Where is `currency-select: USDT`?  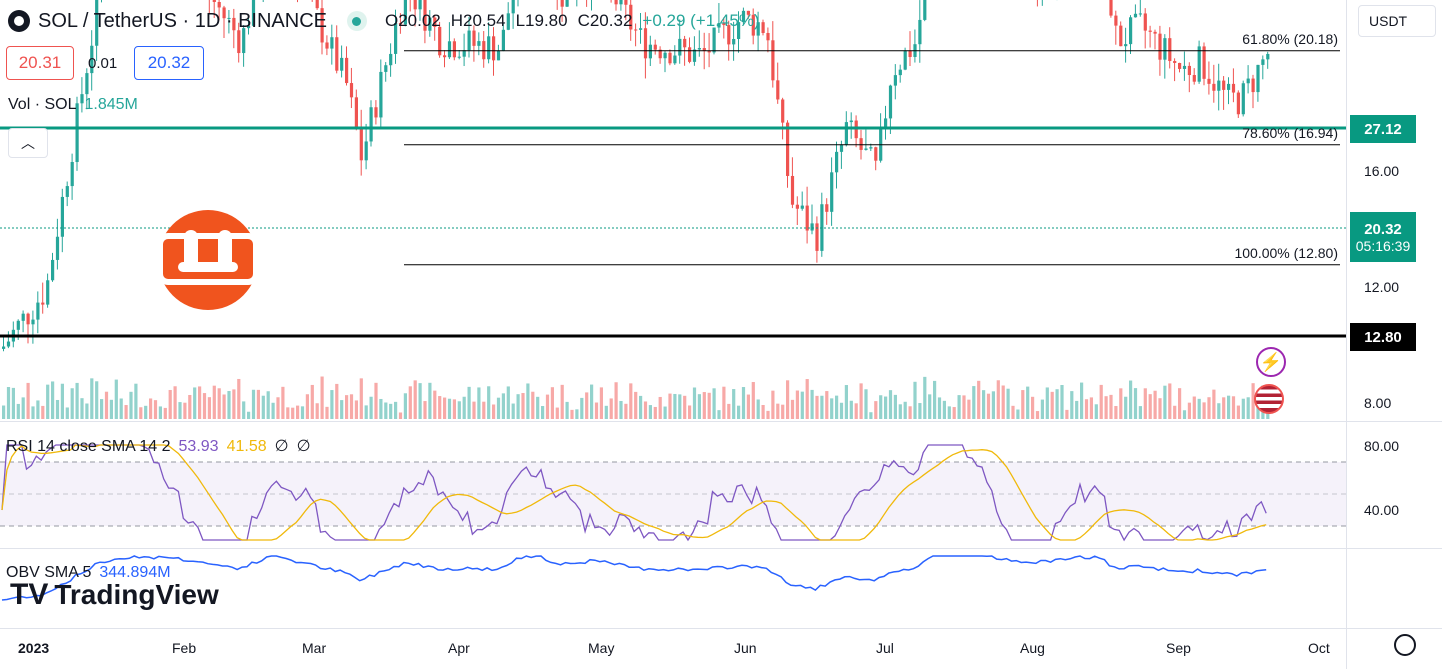 currency-select: USDT is located at coordinates (1397, 21).